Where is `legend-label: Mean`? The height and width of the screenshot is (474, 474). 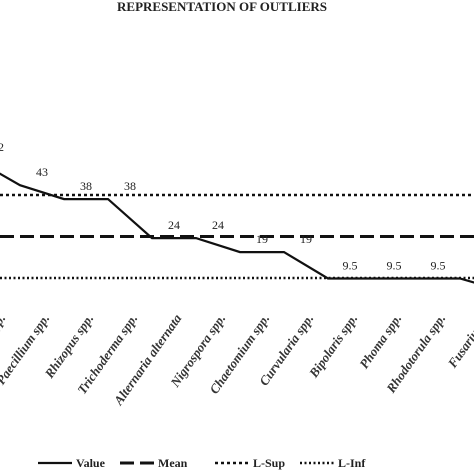 legend-label: Mean is located at coordinates (173, 463).